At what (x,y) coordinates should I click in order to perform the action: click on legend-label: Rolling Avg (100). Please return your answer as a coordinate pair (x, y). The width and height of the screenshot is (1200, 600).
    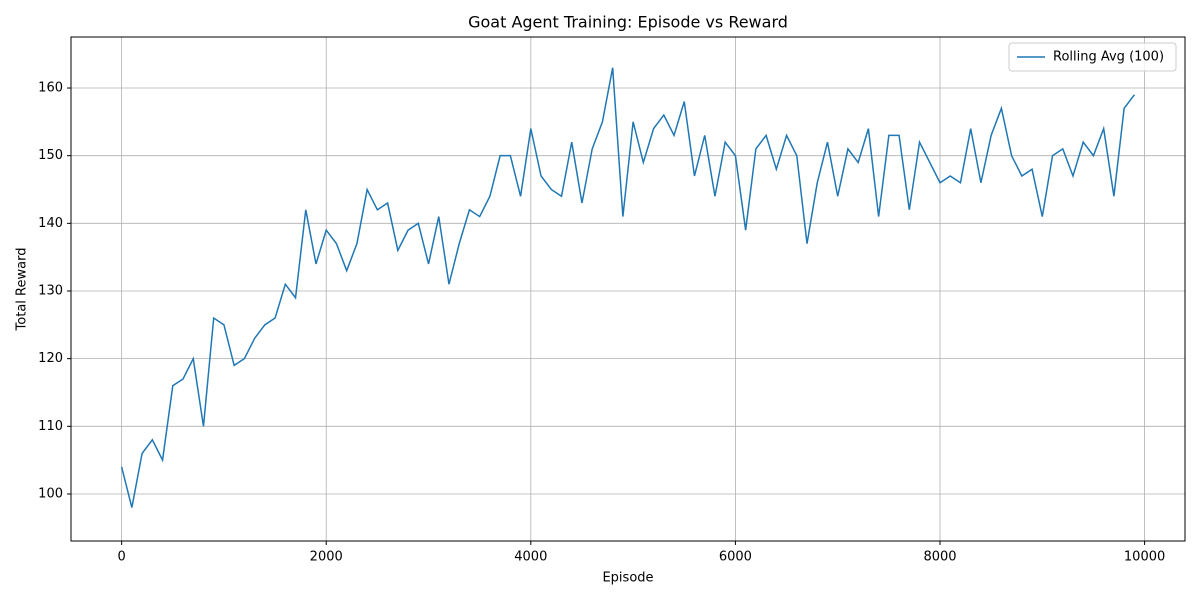
    Looking at the image, I should click on (1108, 57).